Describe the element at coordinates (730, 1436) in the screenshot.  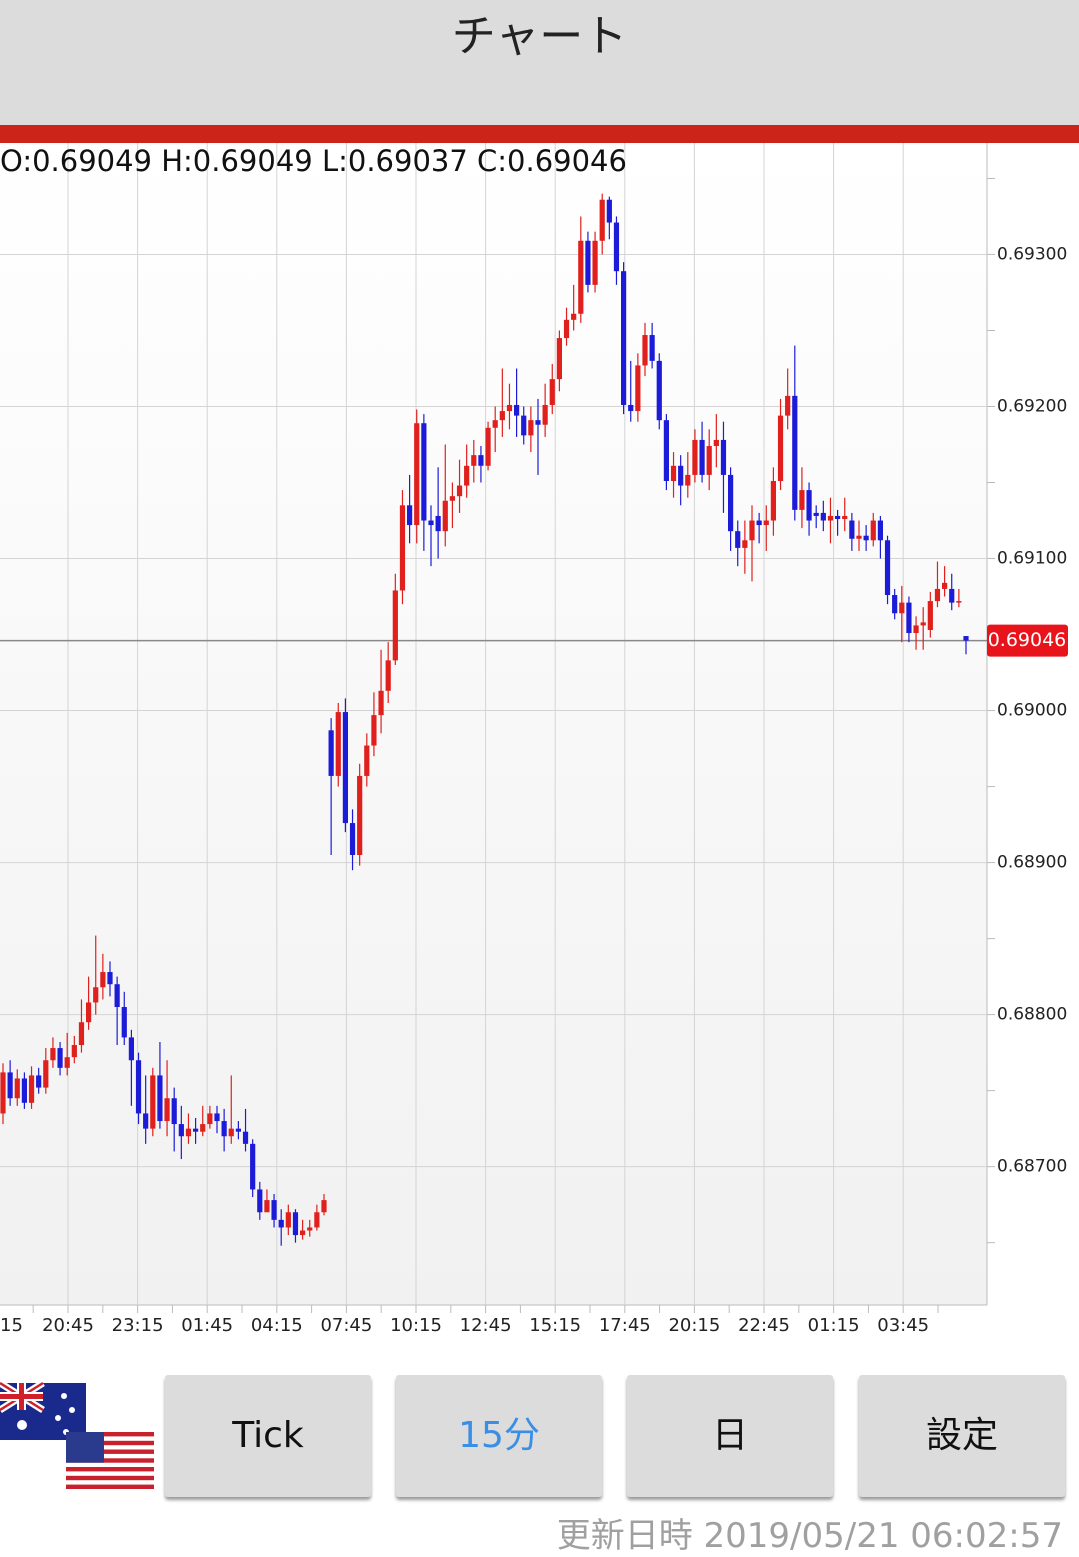
I see `daily-button: 日` at that location.